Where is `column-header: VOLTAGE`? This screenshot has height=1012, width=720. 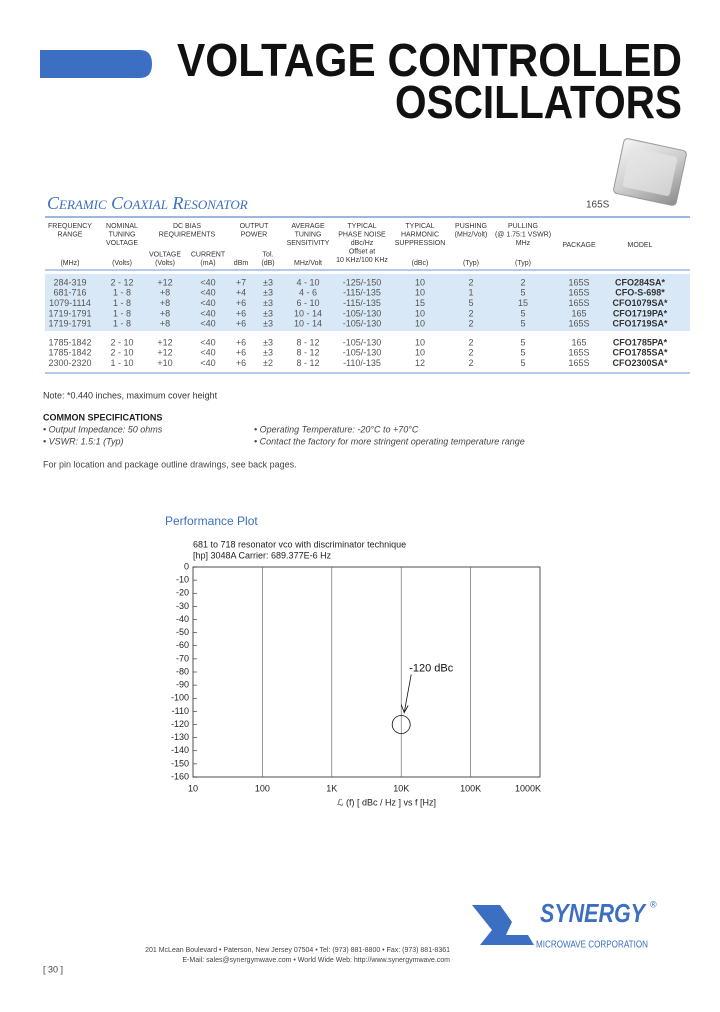 column-header: VOLTAGE is located at coordinates (122, 243).